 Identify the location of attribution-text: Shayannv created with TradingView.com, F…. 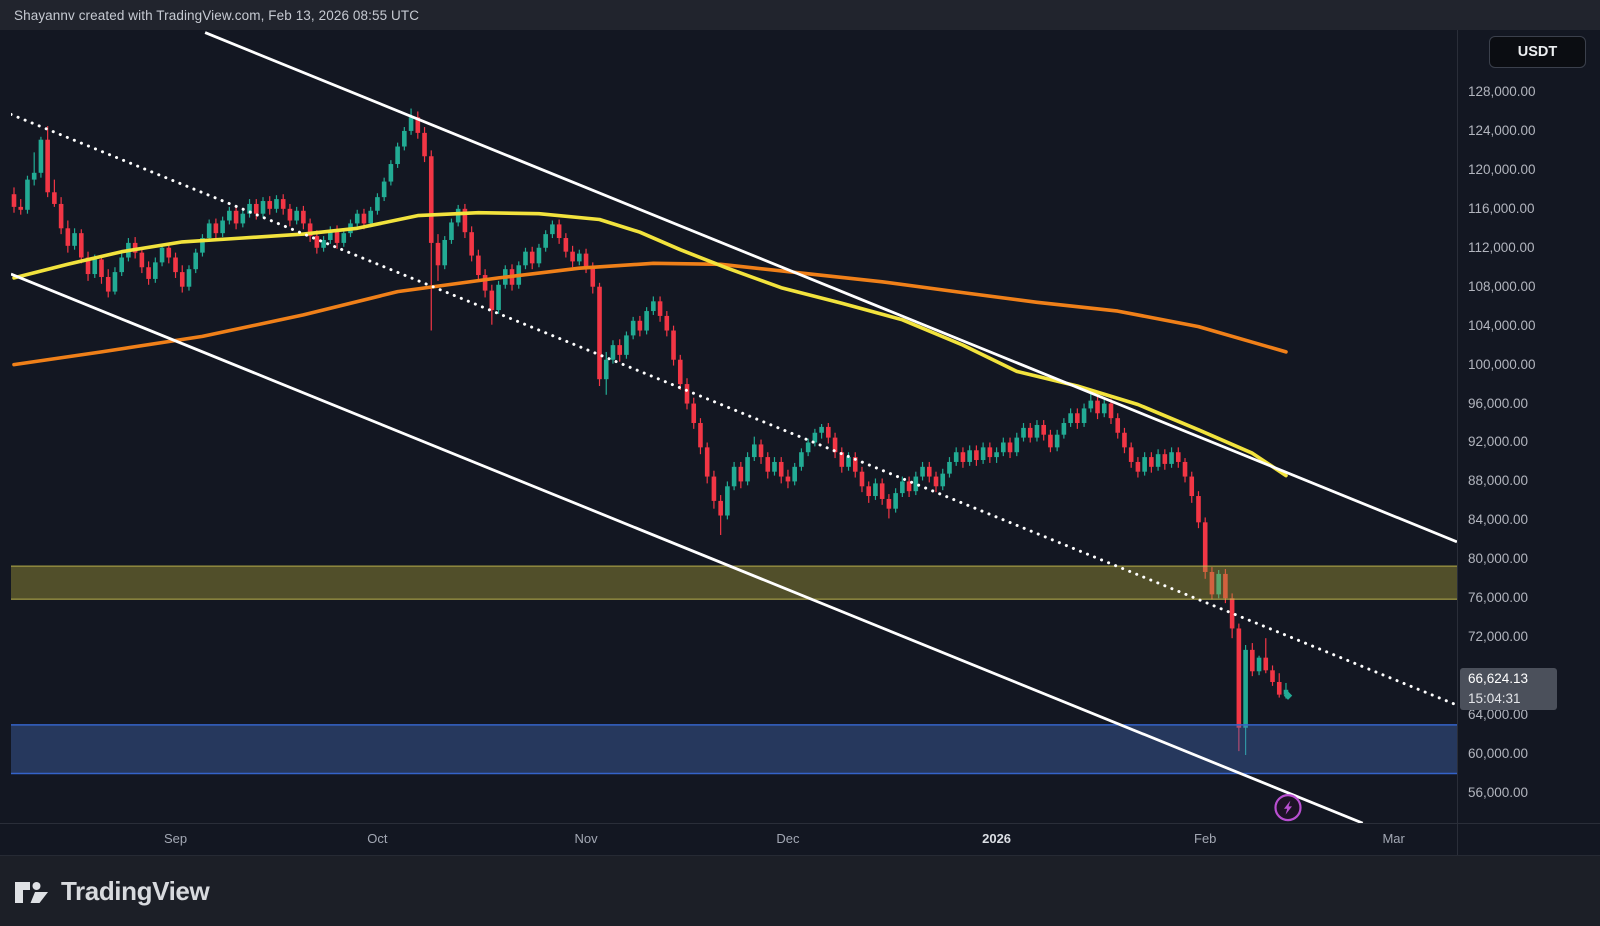
(217, 15).